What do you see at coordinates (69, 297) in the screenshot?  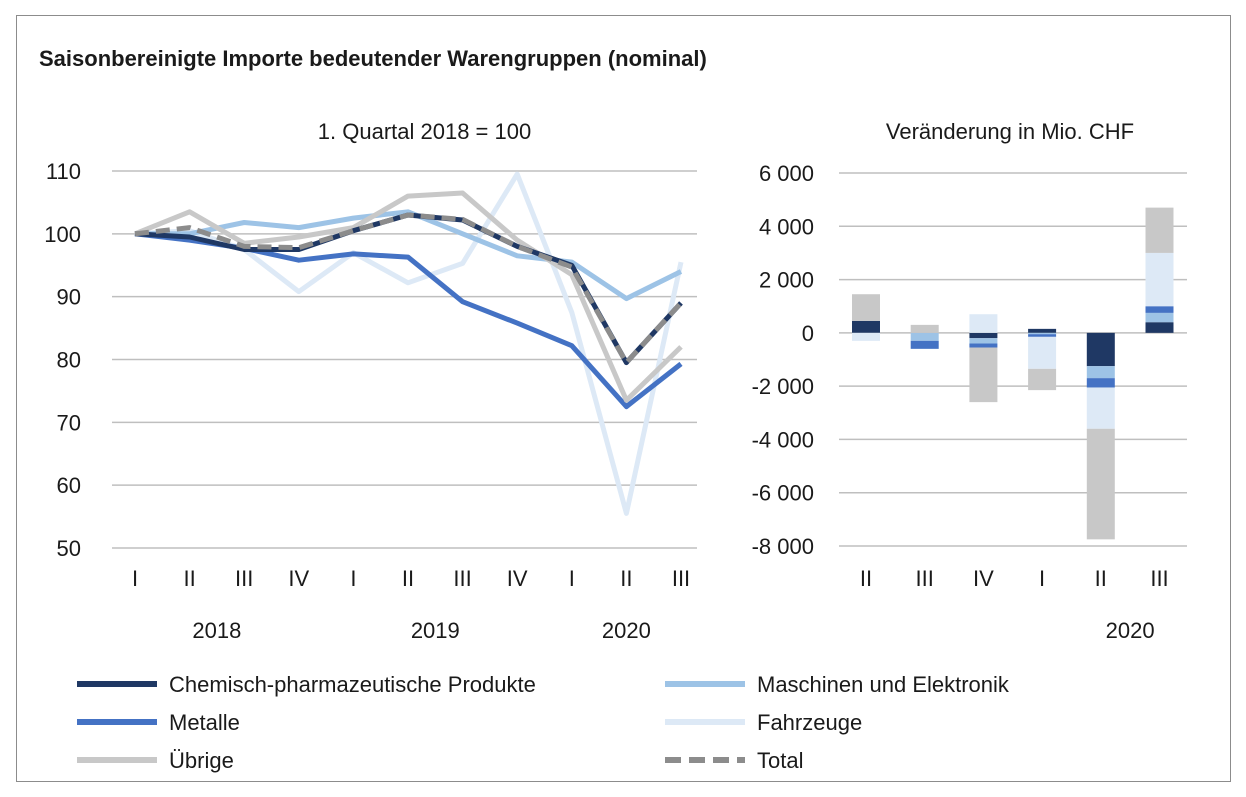 I see `y-tick-label: 90` at bounding box center [69, 297].